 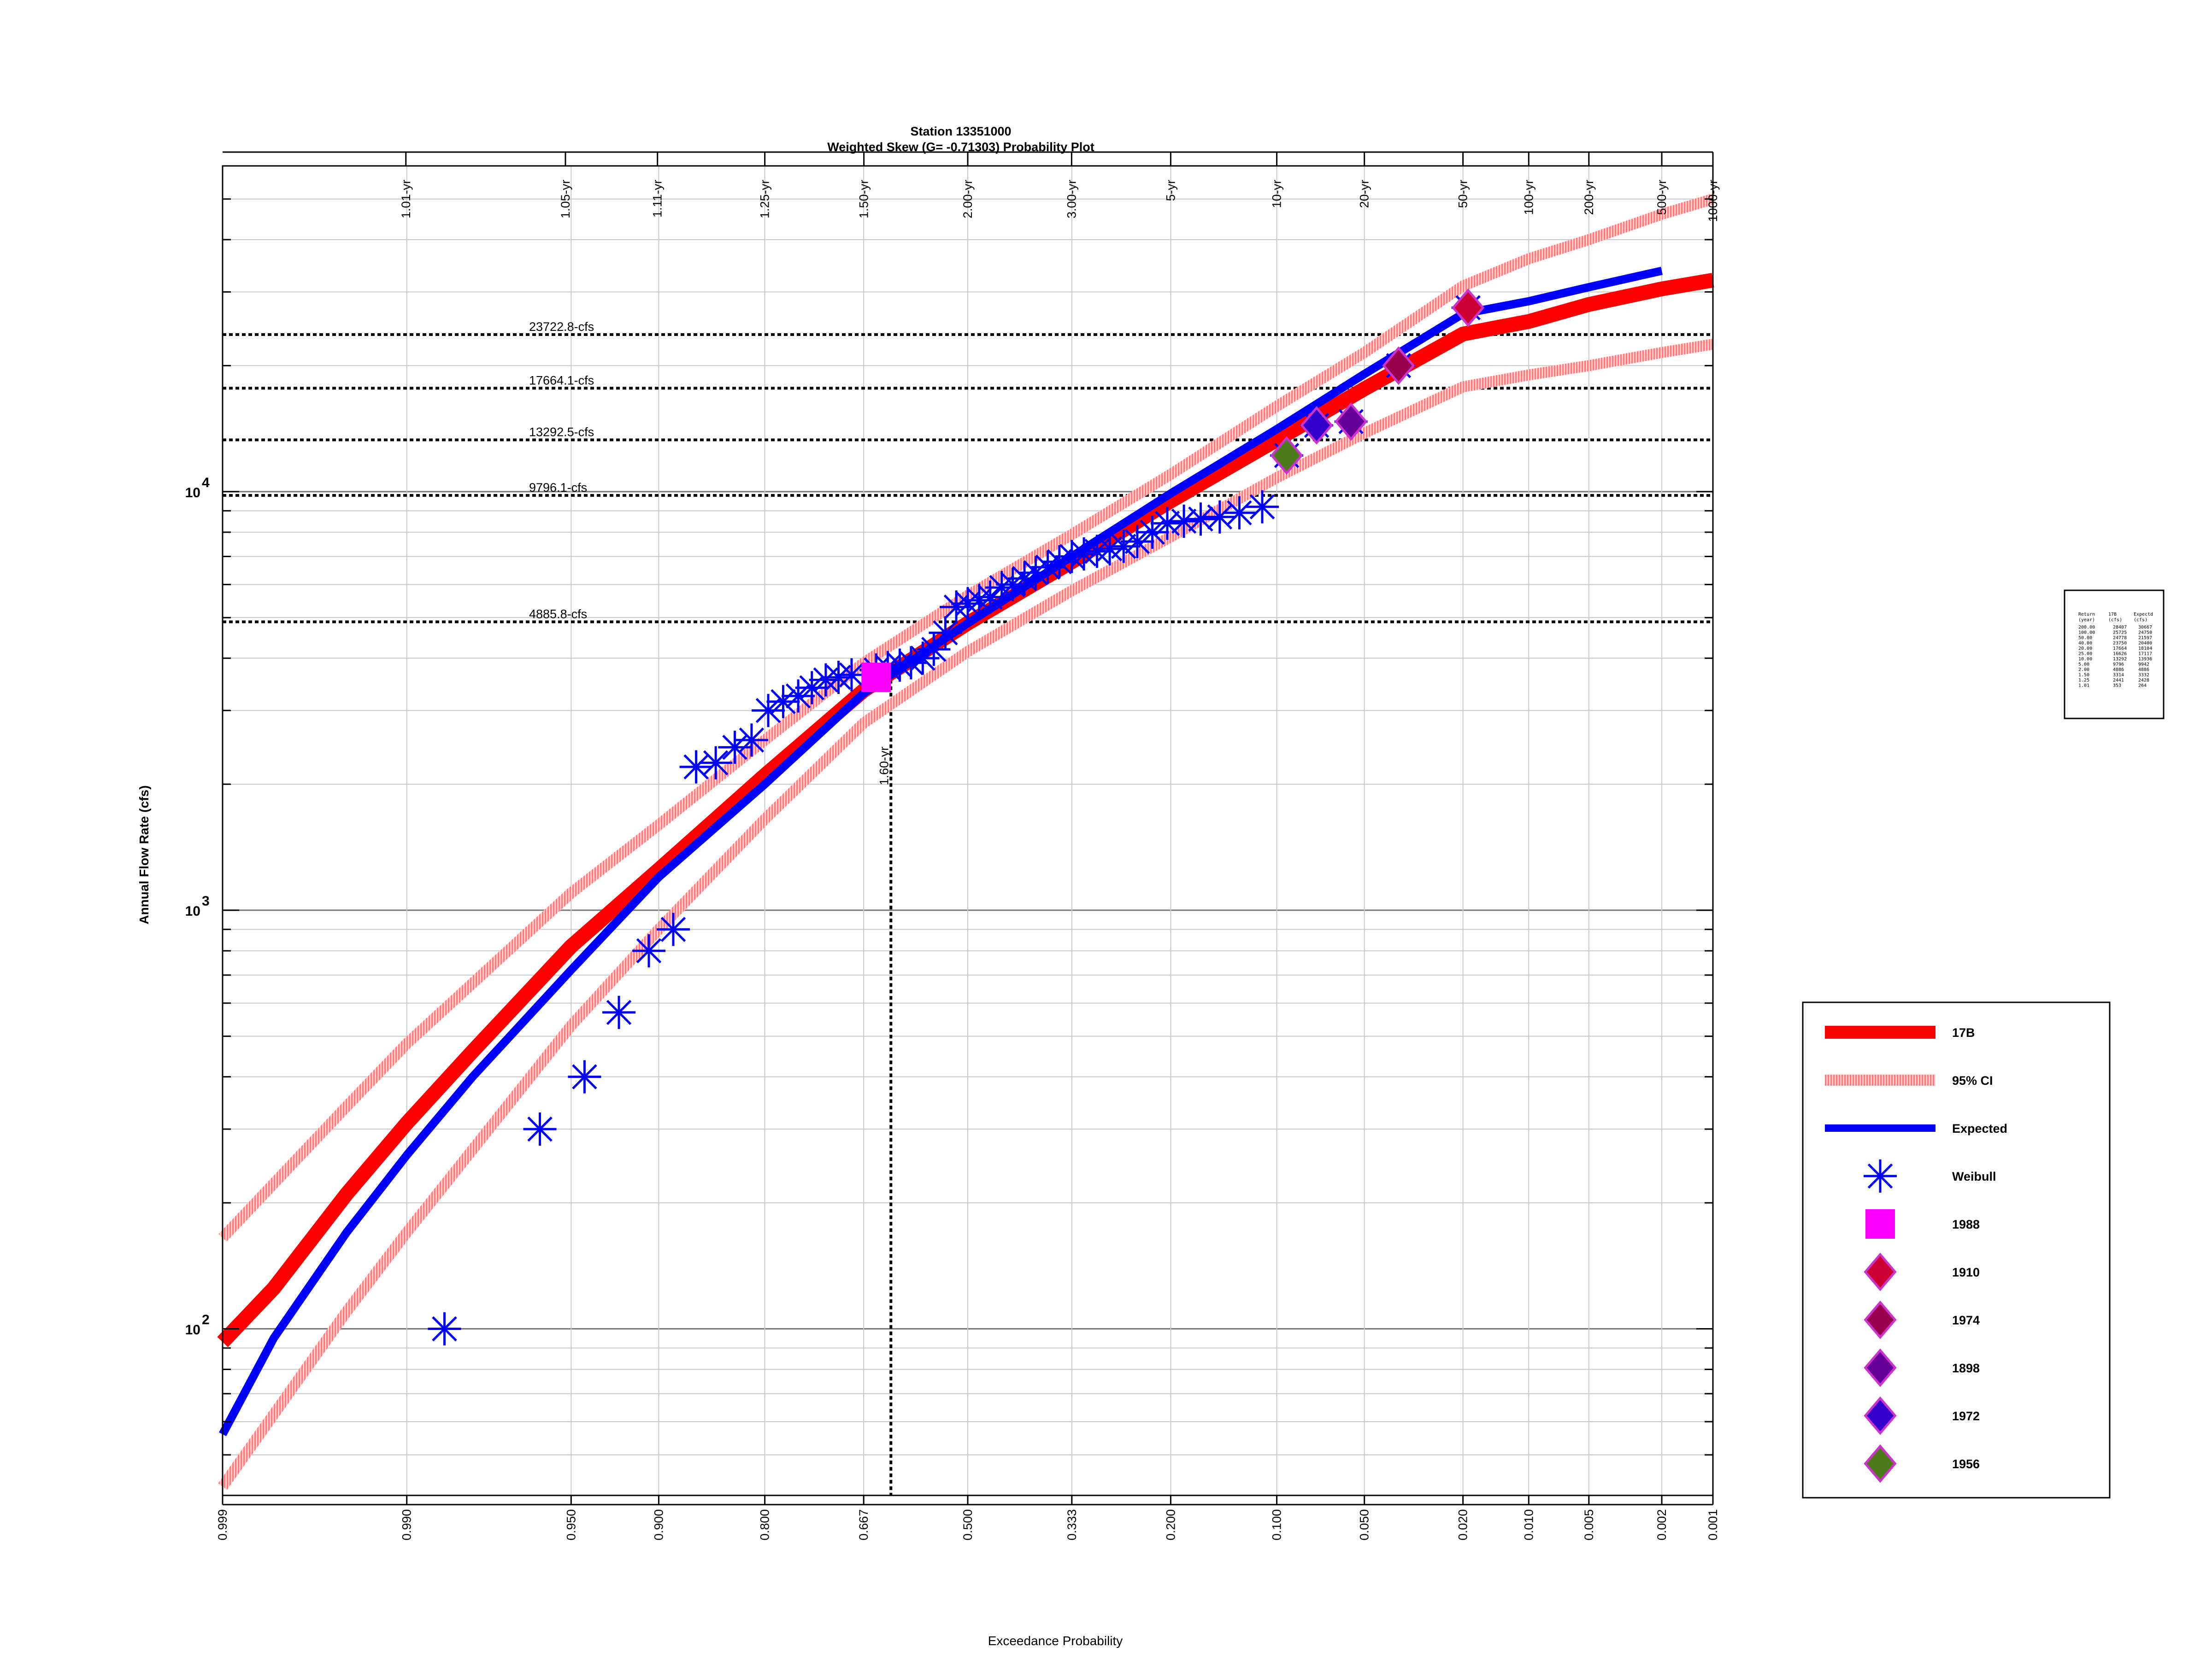 What do you see at coordinates (1170, 190) in the screenshot?
I see `return-period-label: 5-yr` at bounding box center [1170, 190].